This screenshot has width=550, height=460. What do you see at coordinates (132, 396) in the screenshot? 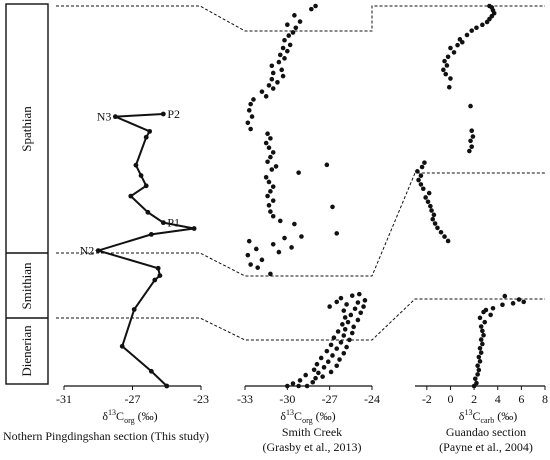
I see `pingdingshan-ticks: -31 -27 -23` at bounding box center [132, 396].